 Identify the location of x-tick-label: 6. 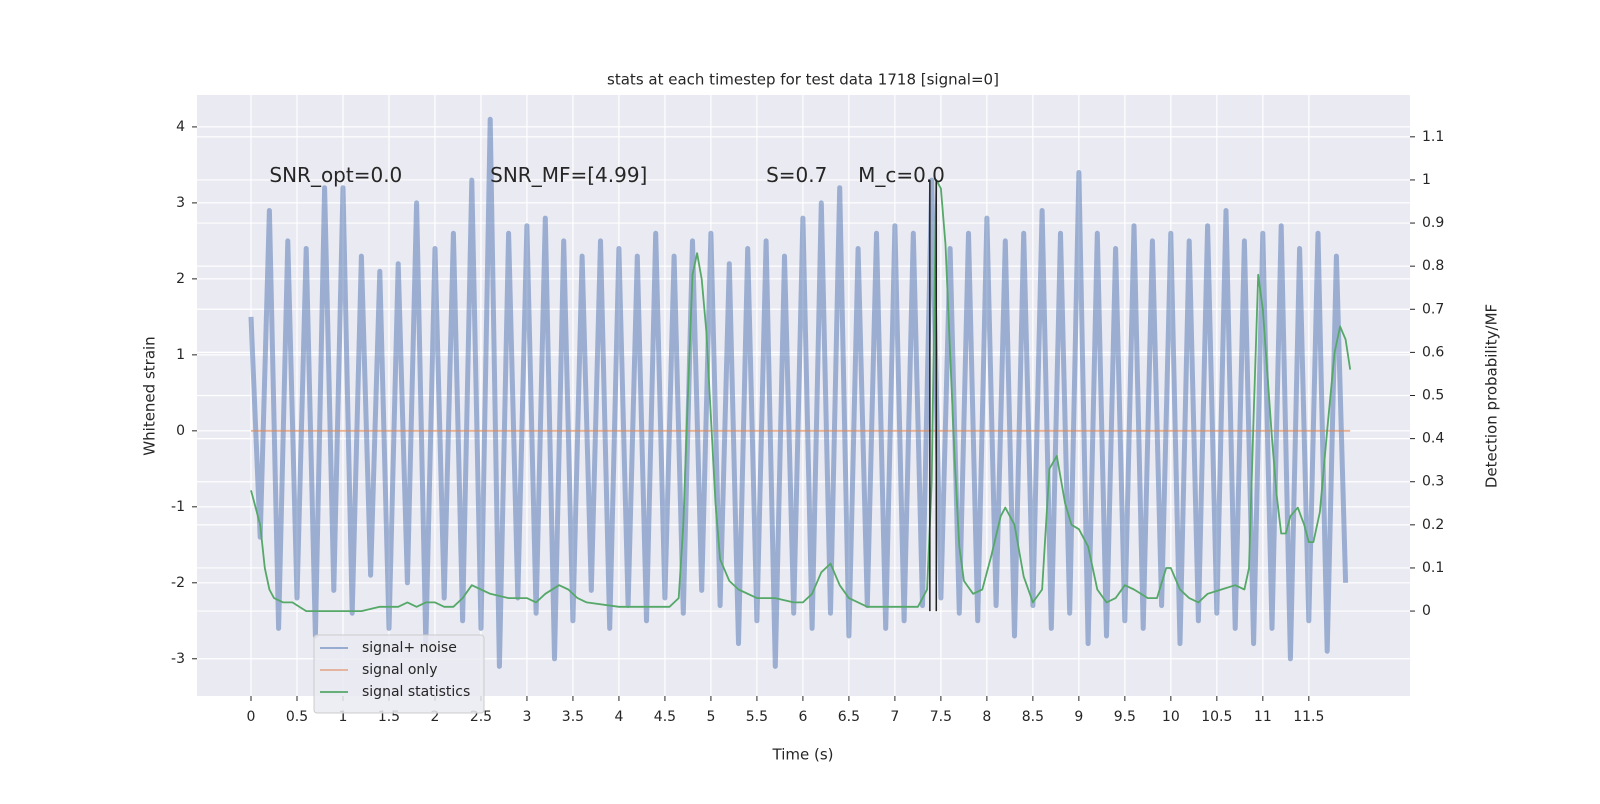
(802, 717).